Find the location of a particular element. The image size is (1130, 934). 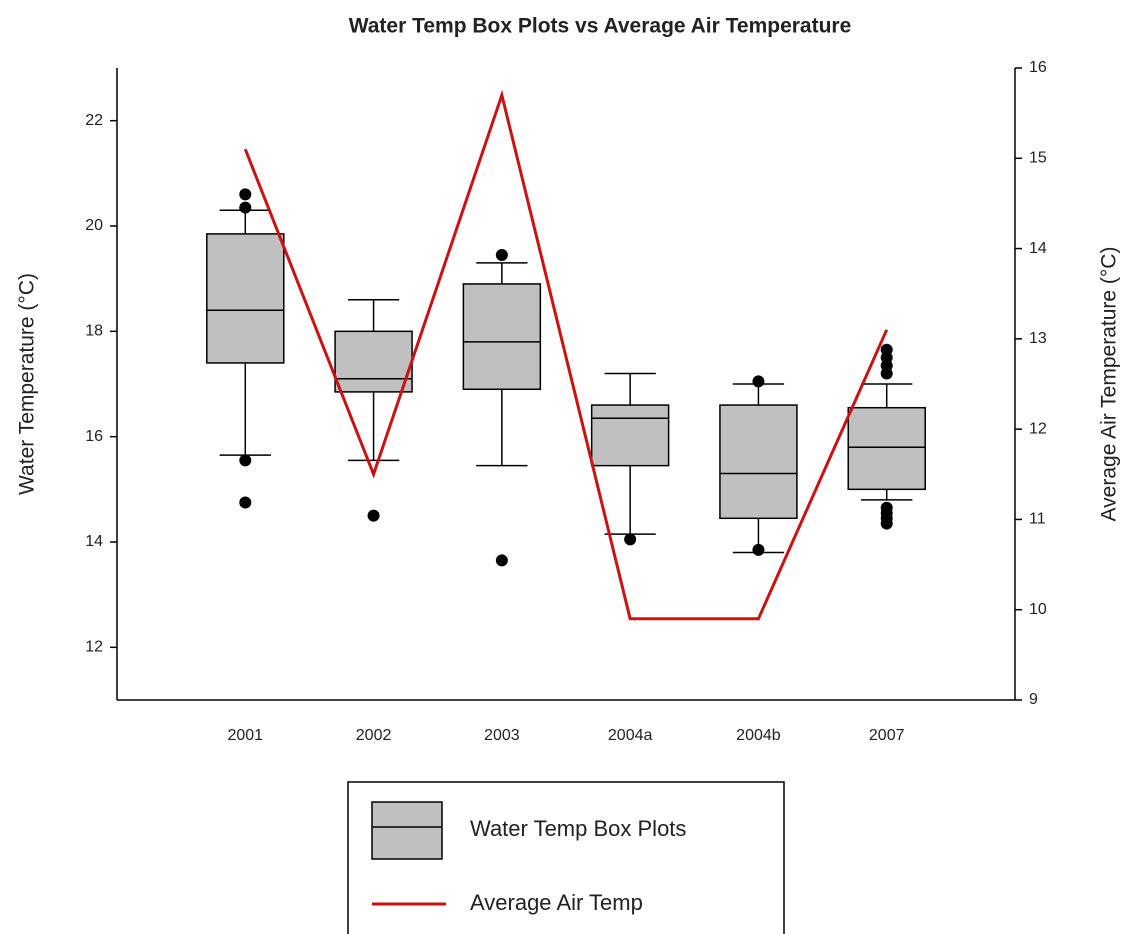

x-tick-label: 2004a is located at coordinates (630, 735).